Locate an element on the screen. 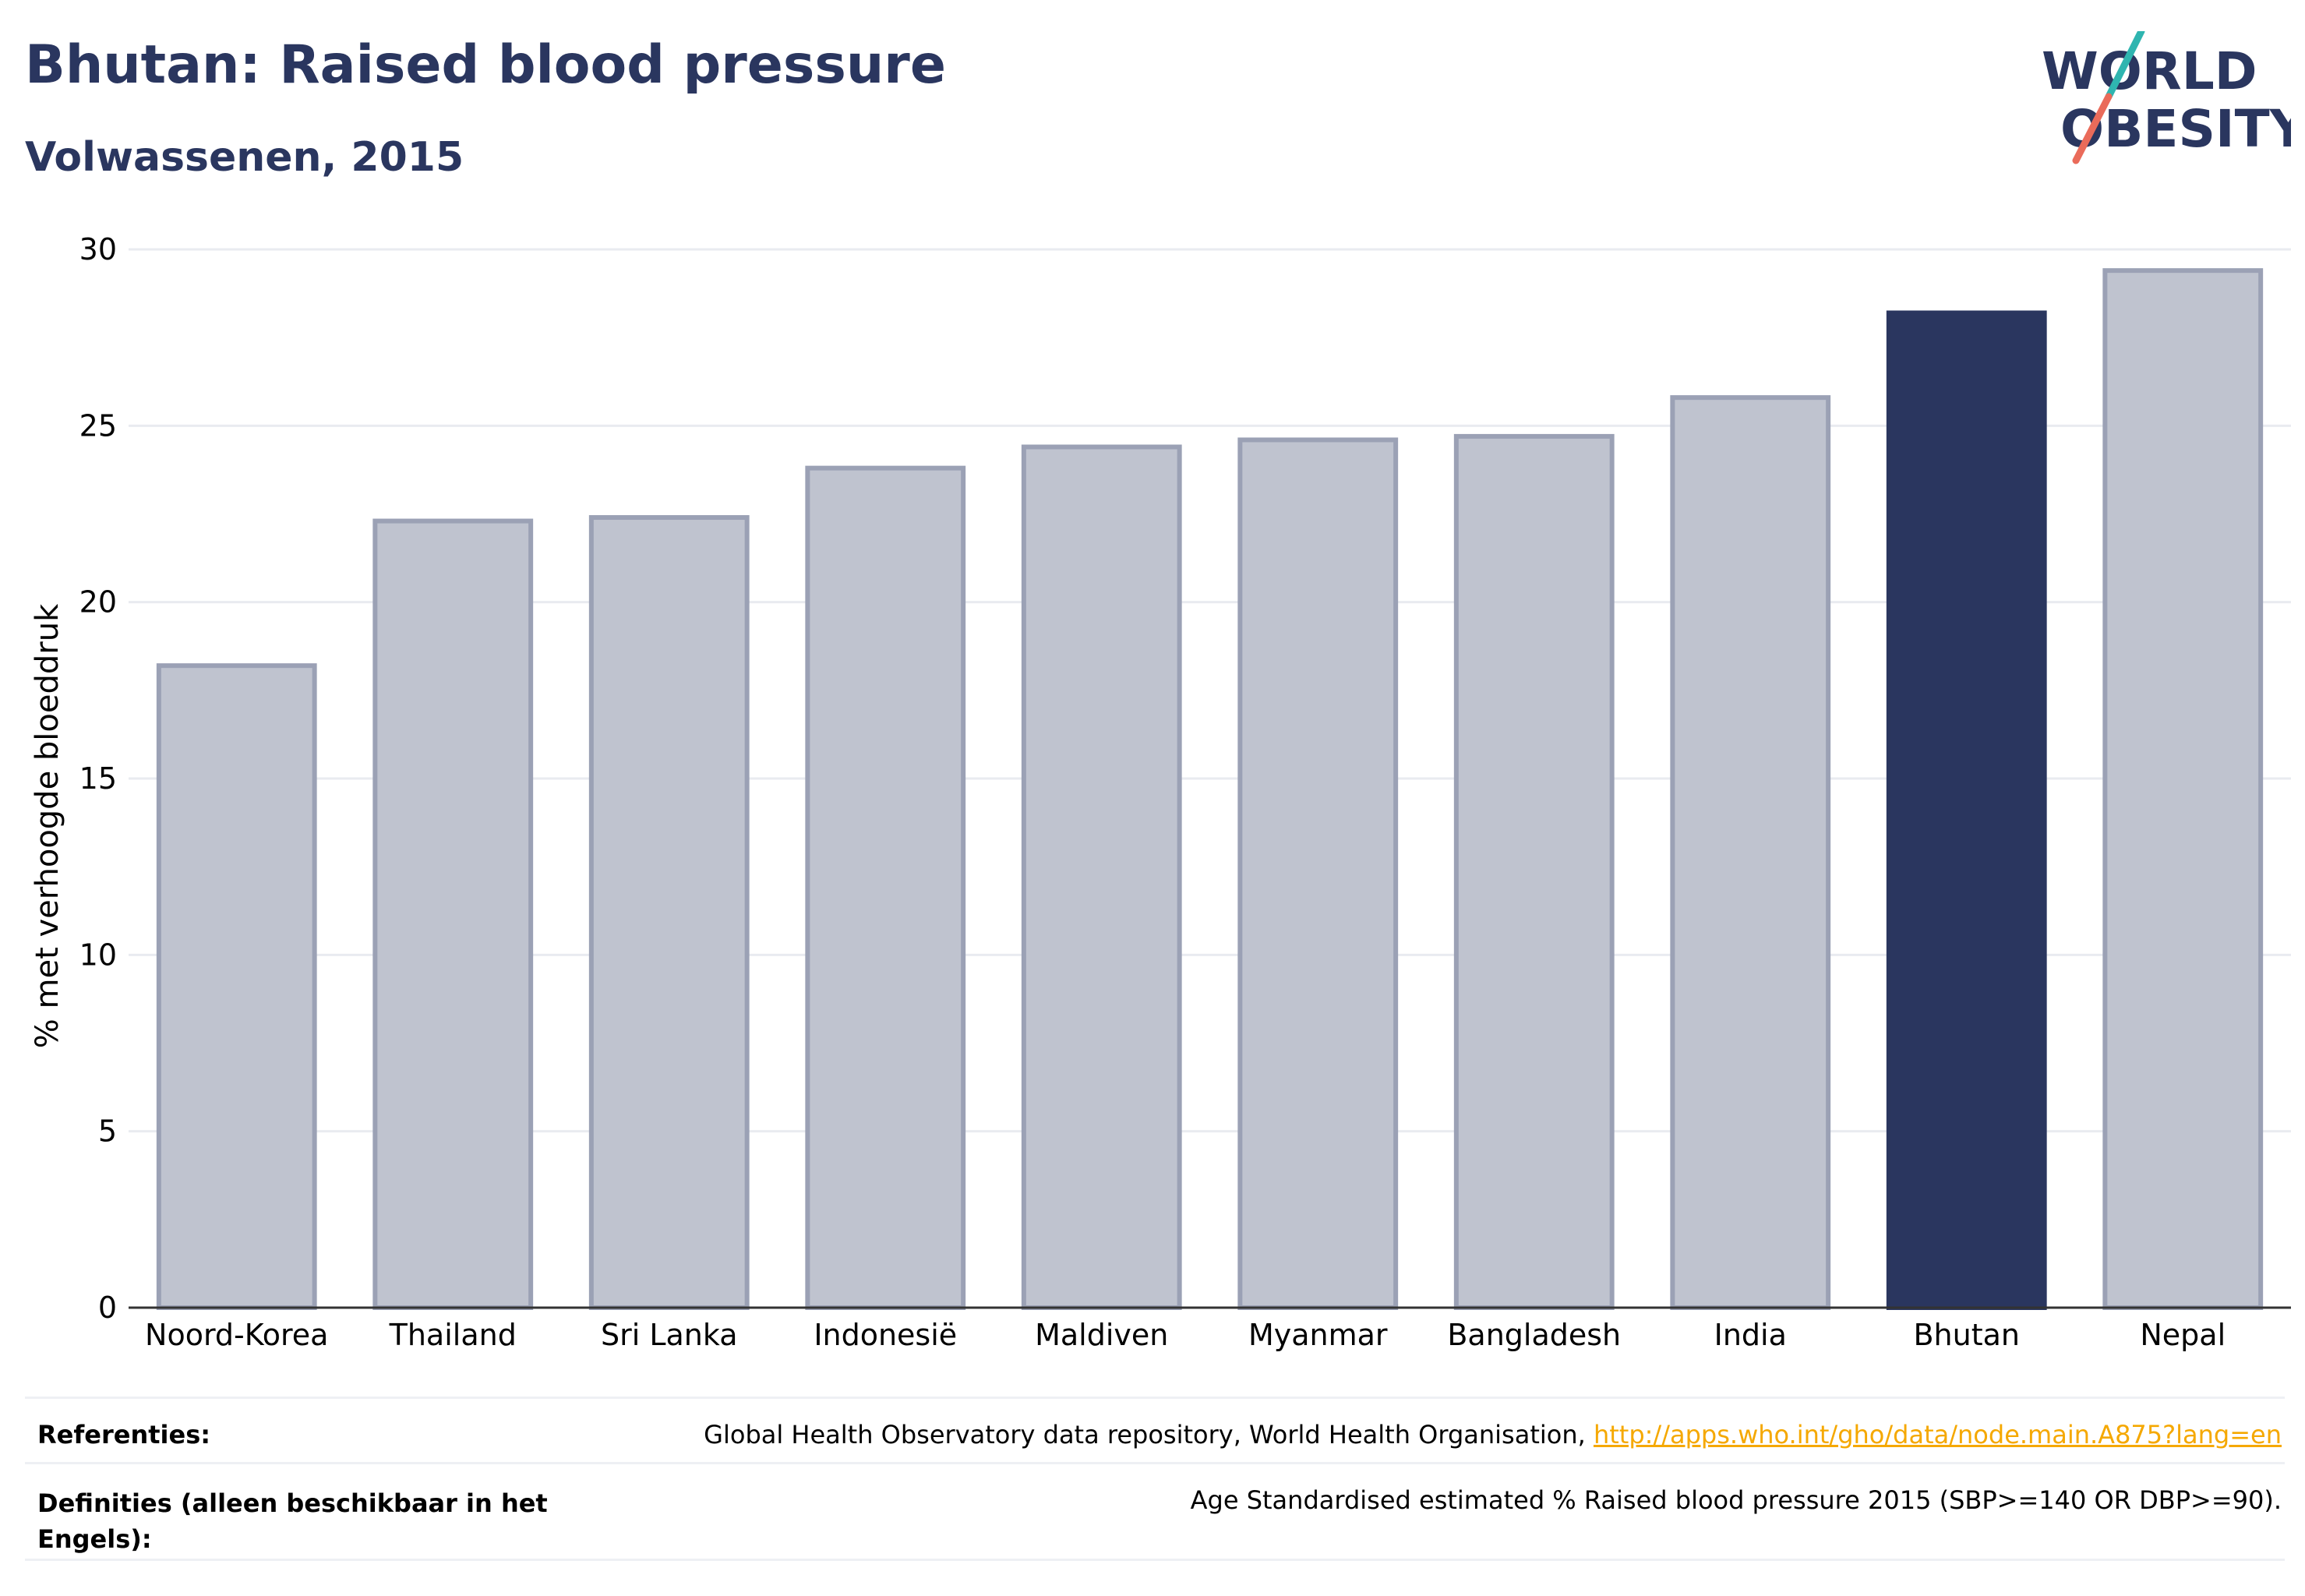 The image size is (2305, 1596). bar-bangladesh is located at coordinates (1534, 871).